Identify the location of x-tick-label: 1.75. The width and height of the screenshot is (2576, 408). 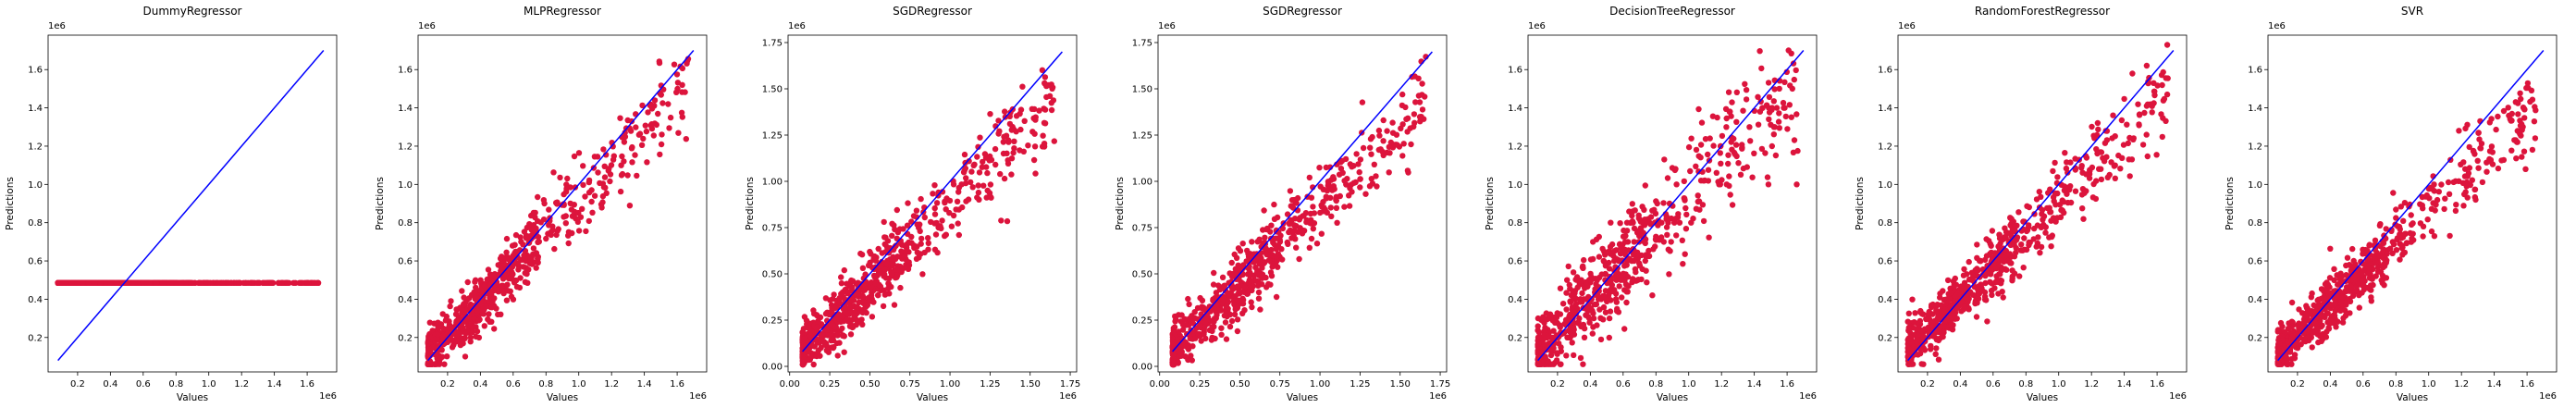
(1070, 384).